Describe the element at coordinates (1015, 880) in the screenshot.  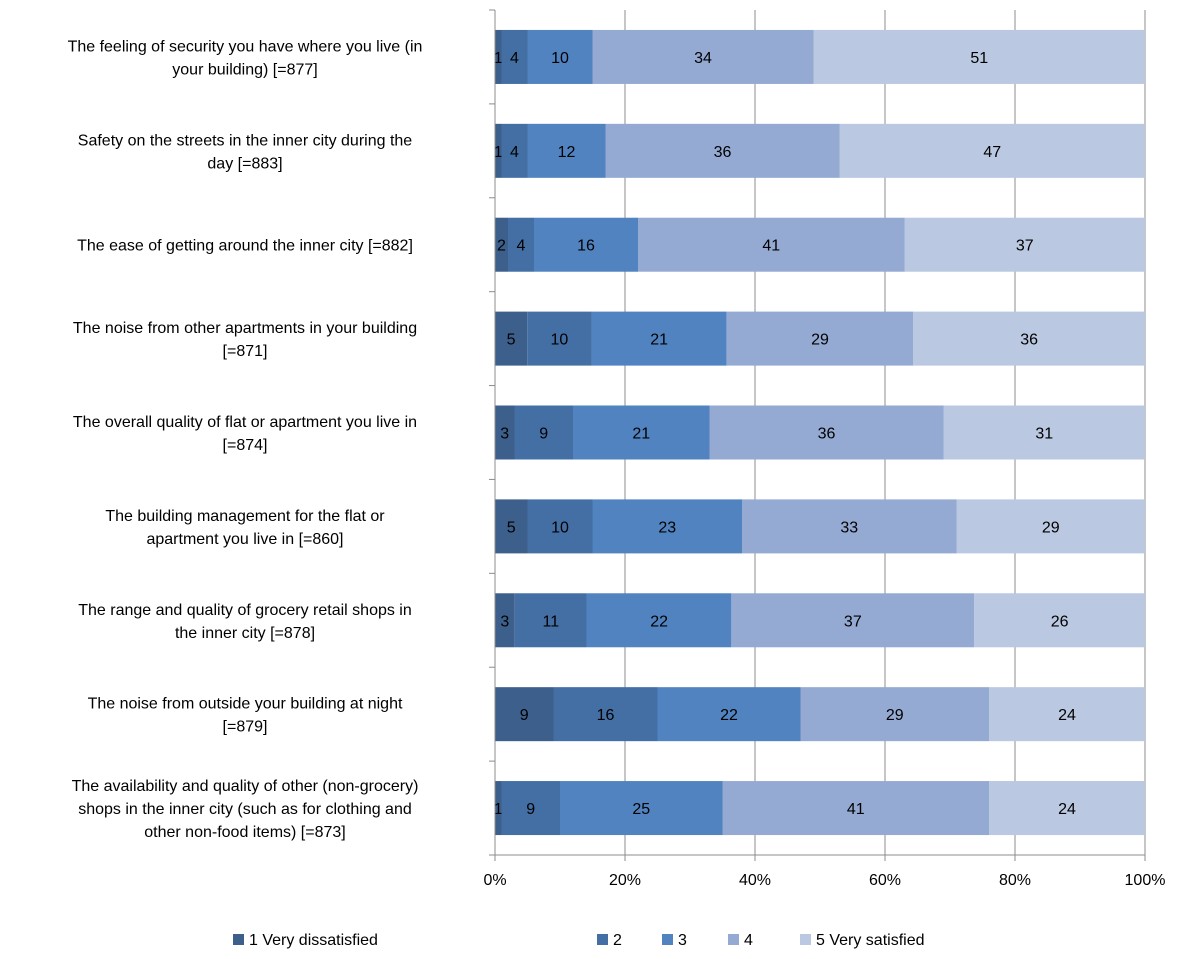
I see `x-tick-label: 80%` at that location.